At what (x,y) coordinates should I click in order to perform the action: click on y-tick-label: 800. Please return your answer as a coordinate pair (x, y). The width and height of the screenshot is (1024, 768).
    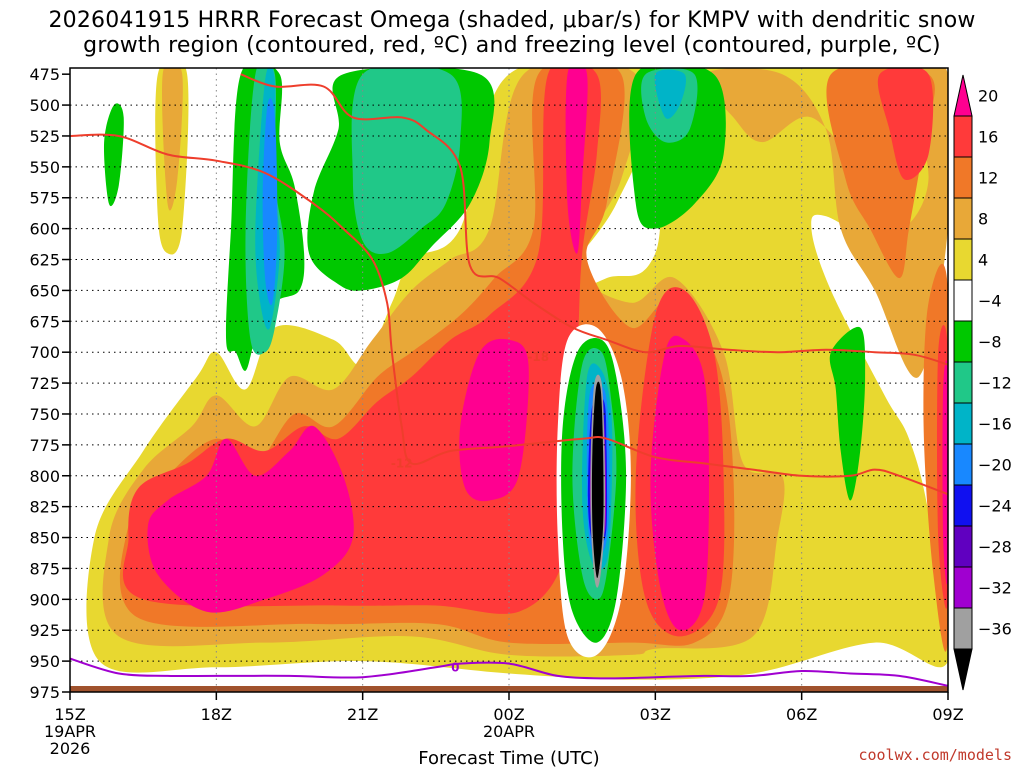
    Looking at the image, I should click on (44, 476).